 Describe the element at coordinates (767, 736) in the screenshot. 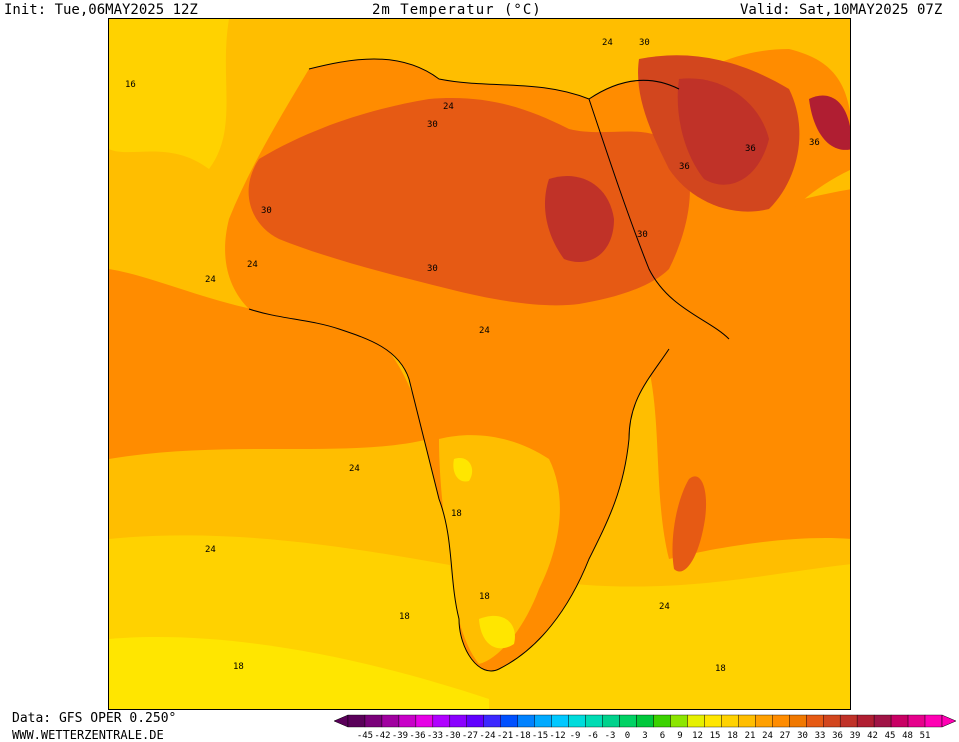

I see `color-scale-tick-label: 24` at that location.